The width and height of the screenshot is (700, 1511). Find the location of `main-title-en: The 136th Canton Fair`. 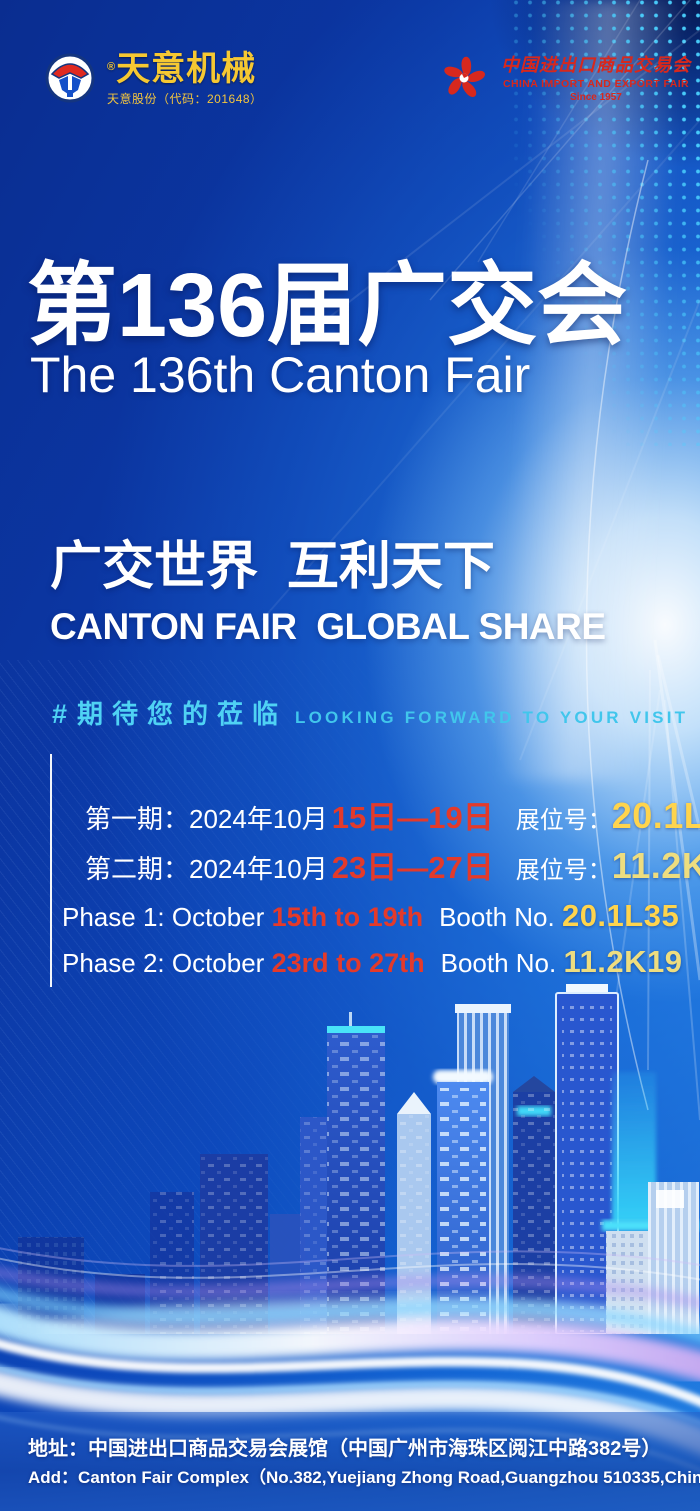

main-title-en: The 136th Canton Fair is located at coordinates (280, 375).